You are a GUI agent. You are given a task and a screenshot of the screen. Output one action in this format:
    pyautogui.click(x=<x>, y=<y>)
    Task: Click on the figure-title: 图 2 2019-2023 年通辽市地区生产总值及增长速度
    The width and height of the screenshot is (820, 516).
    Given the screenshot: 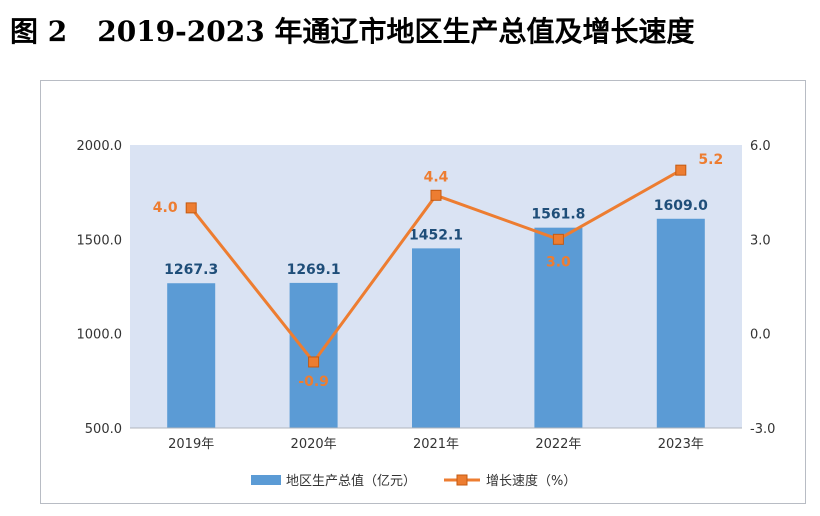 What is the action you would take?
    pyautogui.click(x=352, y=30)
    